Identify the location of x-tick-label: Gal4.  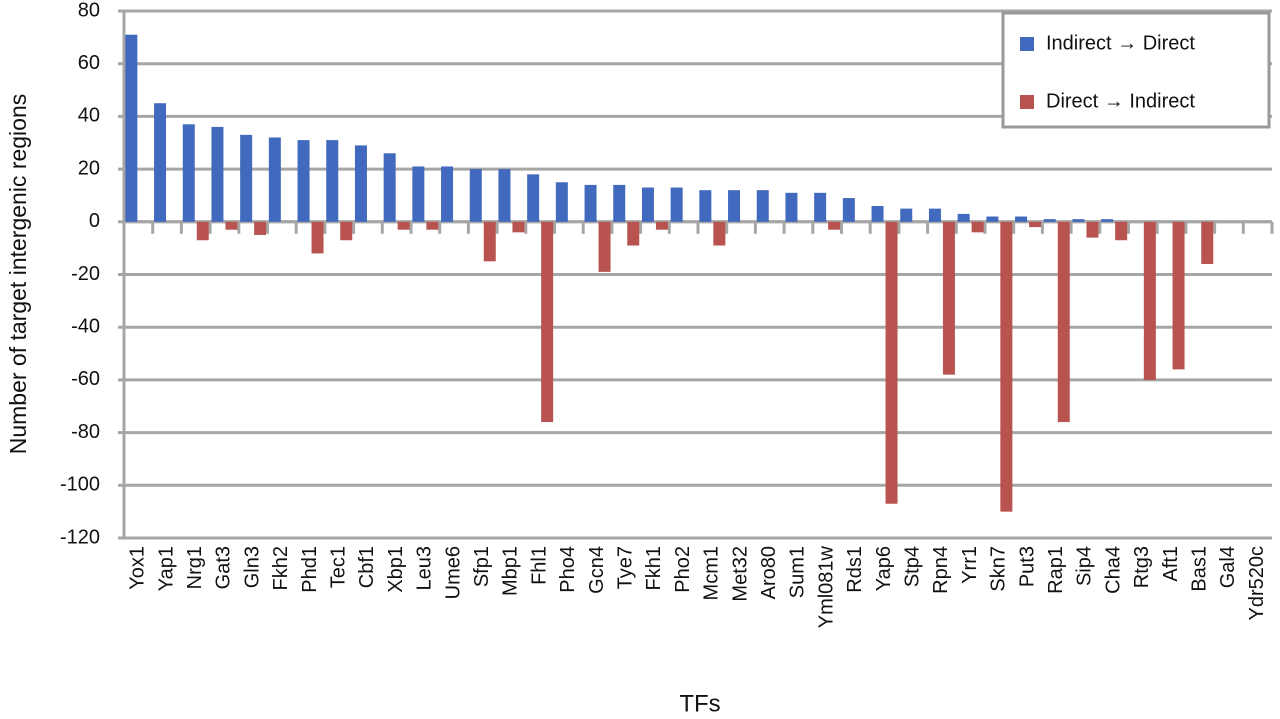
(1228, 567).